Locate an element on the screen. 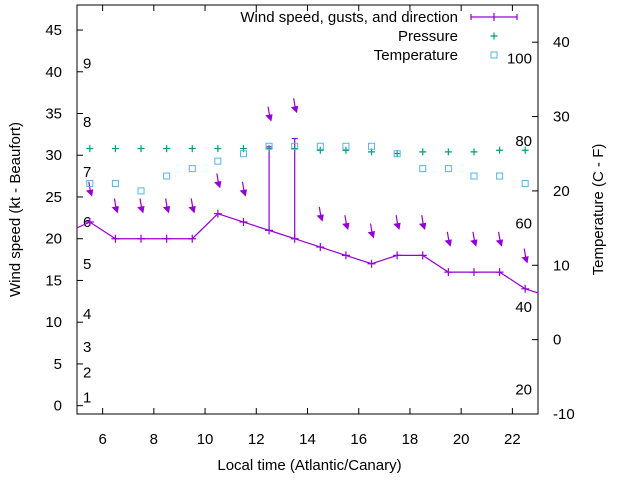 This screenshot has height=480, width=640. x-tick-label: 6 is located at coordinates (102, 439).